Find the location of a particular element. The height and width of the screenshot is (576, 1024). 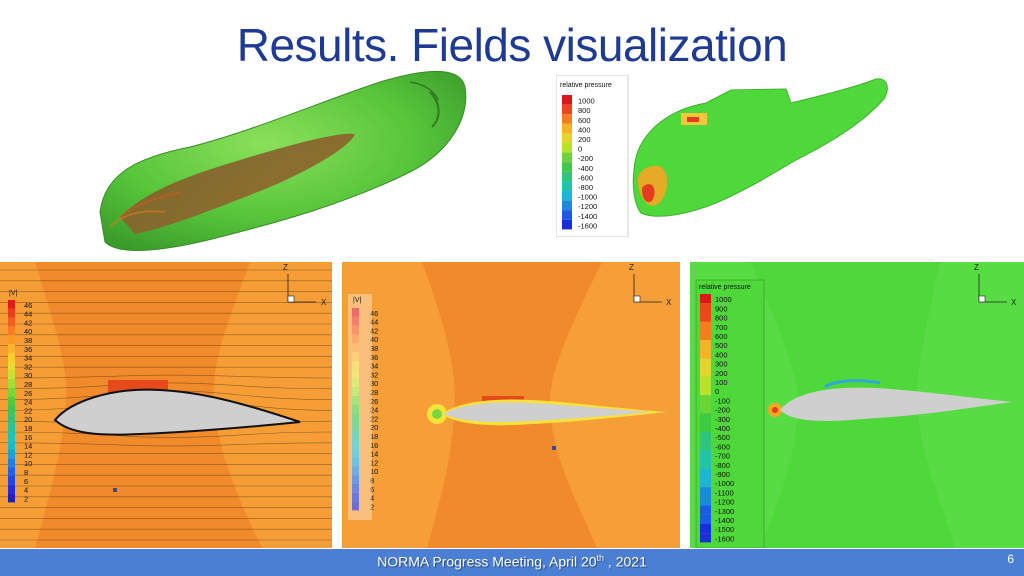

pressure-right-legend-value: -800 is located at coordinates (722, 465).